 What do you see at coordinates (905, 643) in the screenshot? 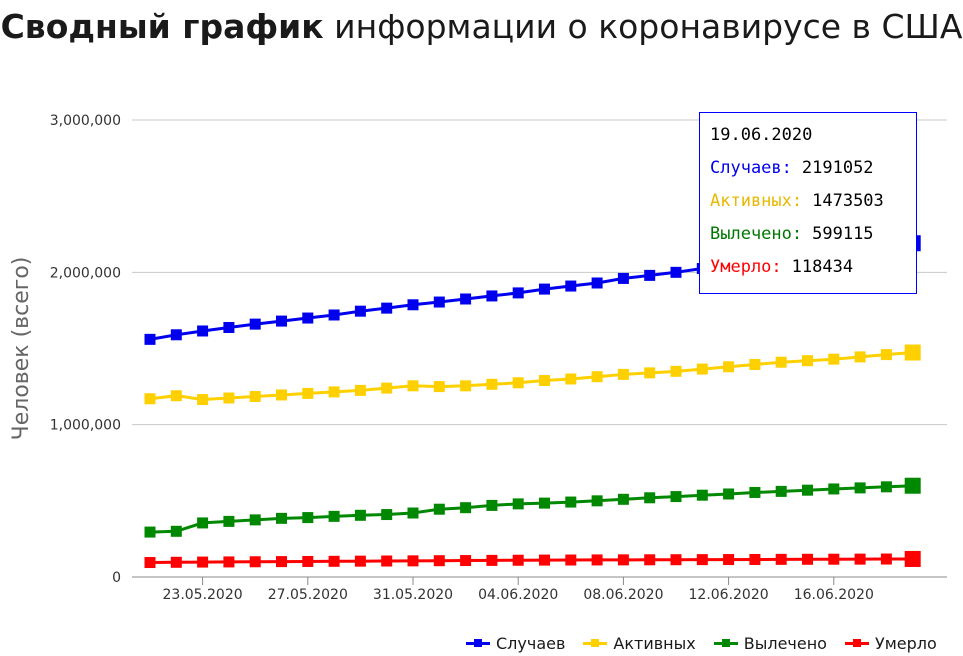
I see `legend-label: Умерло` at bounding box center [905, 643].